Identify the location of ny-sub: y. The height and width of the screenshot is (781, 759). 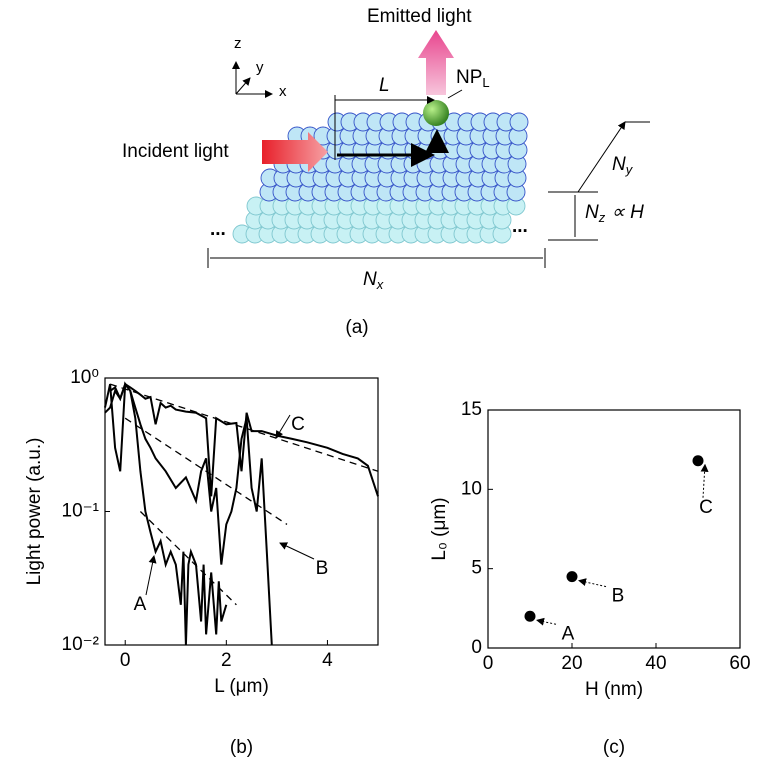
(629, 169).